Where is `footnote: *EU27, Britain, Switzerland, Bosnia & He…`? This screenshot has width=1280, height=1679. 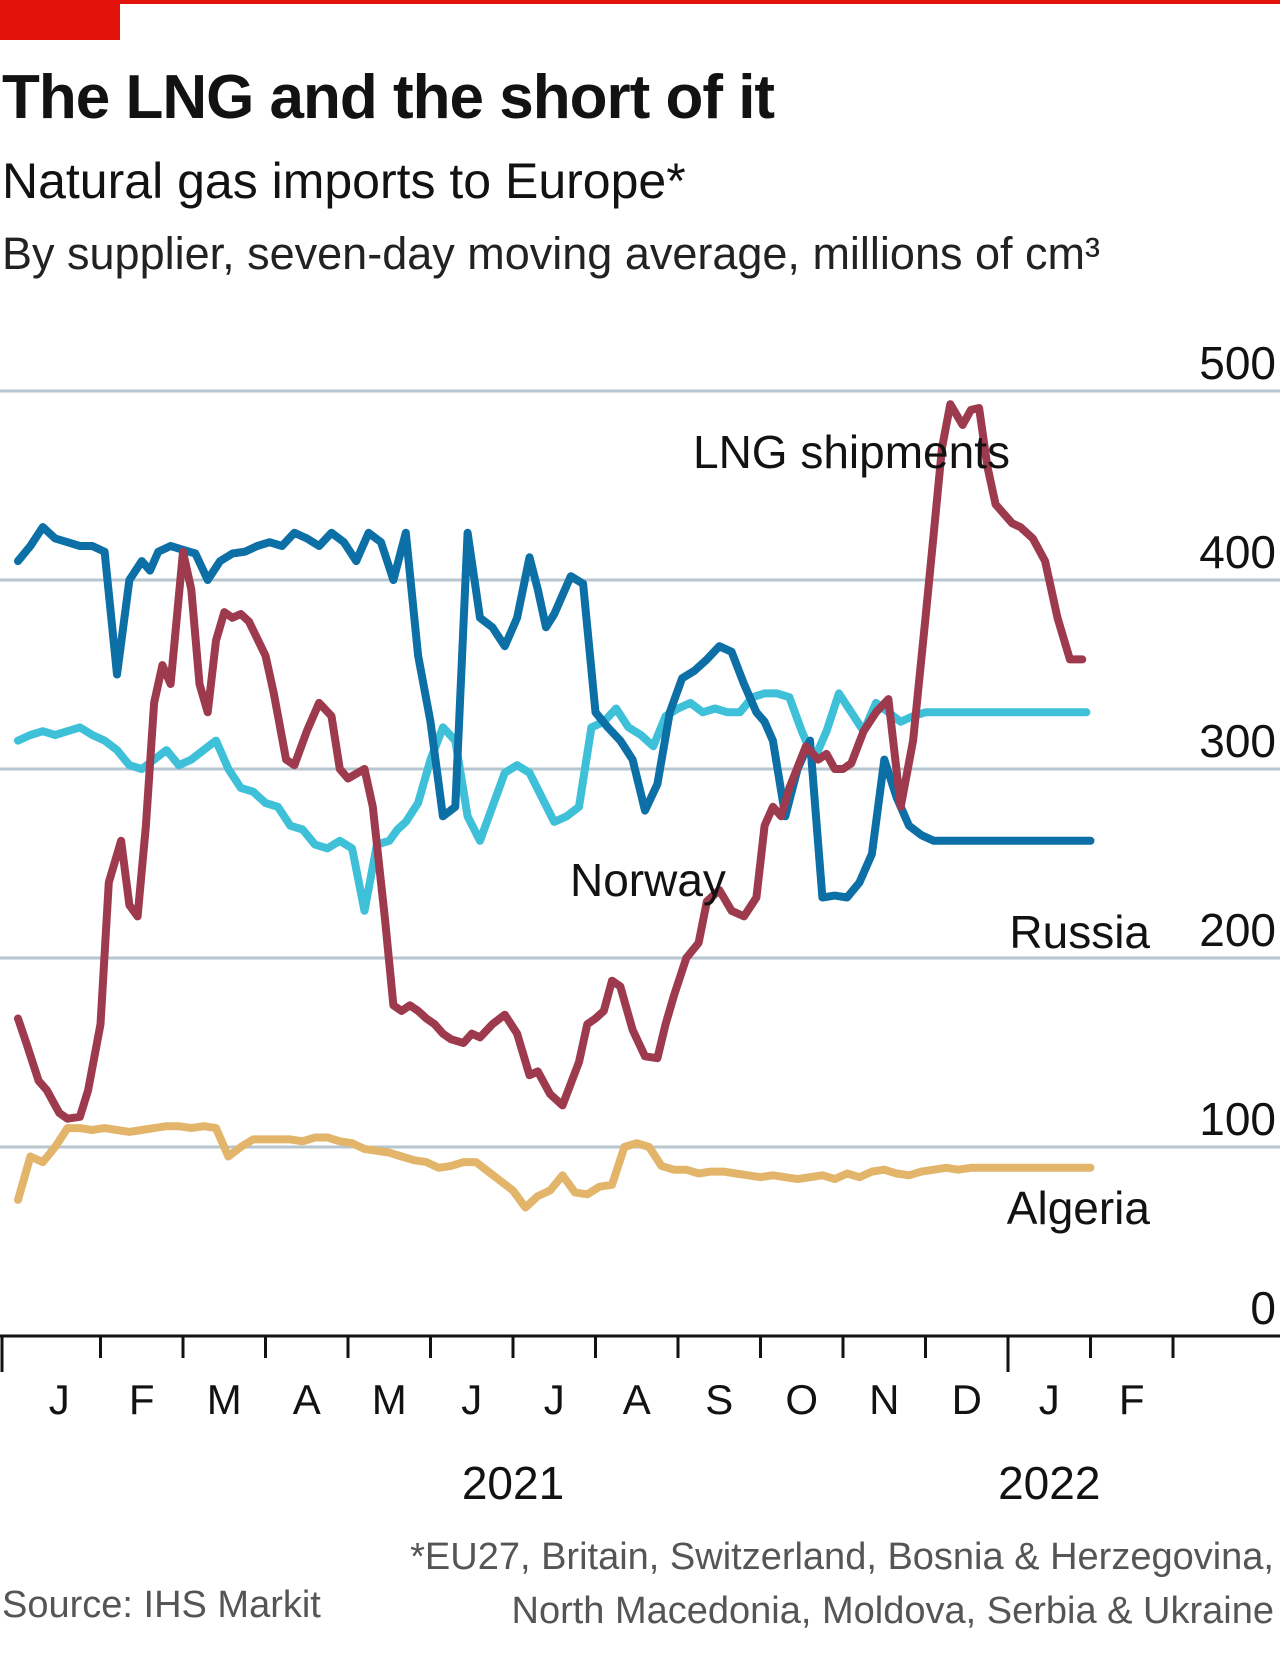
footnote: *EU27, Britain, Switzerland, Bosnia & He… is located at coordinates (842, 1584).